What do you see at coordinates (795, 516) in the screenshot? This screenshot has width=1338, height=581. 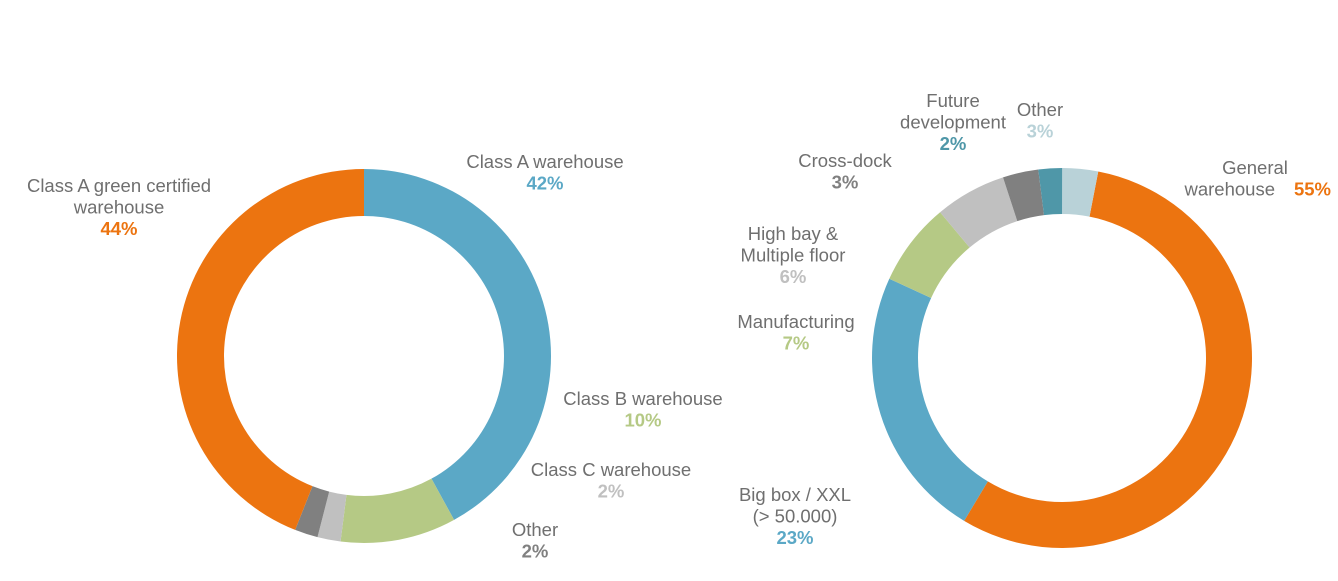 I see `slice-label-big-box-xxl-50-000: (> 50.000)` at bounding box center [795, 516].